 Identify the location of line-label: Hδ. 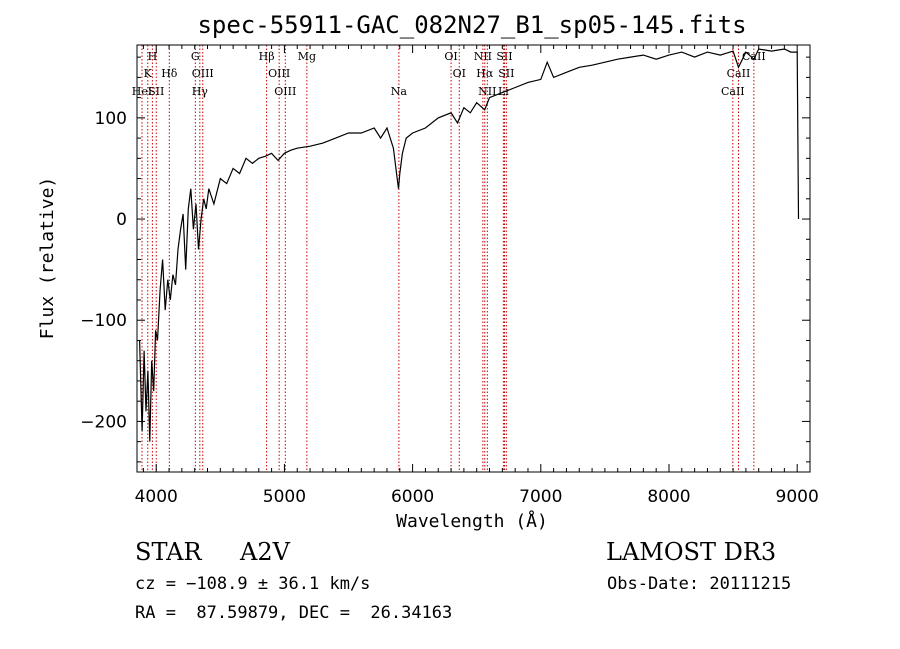
(169, 73).